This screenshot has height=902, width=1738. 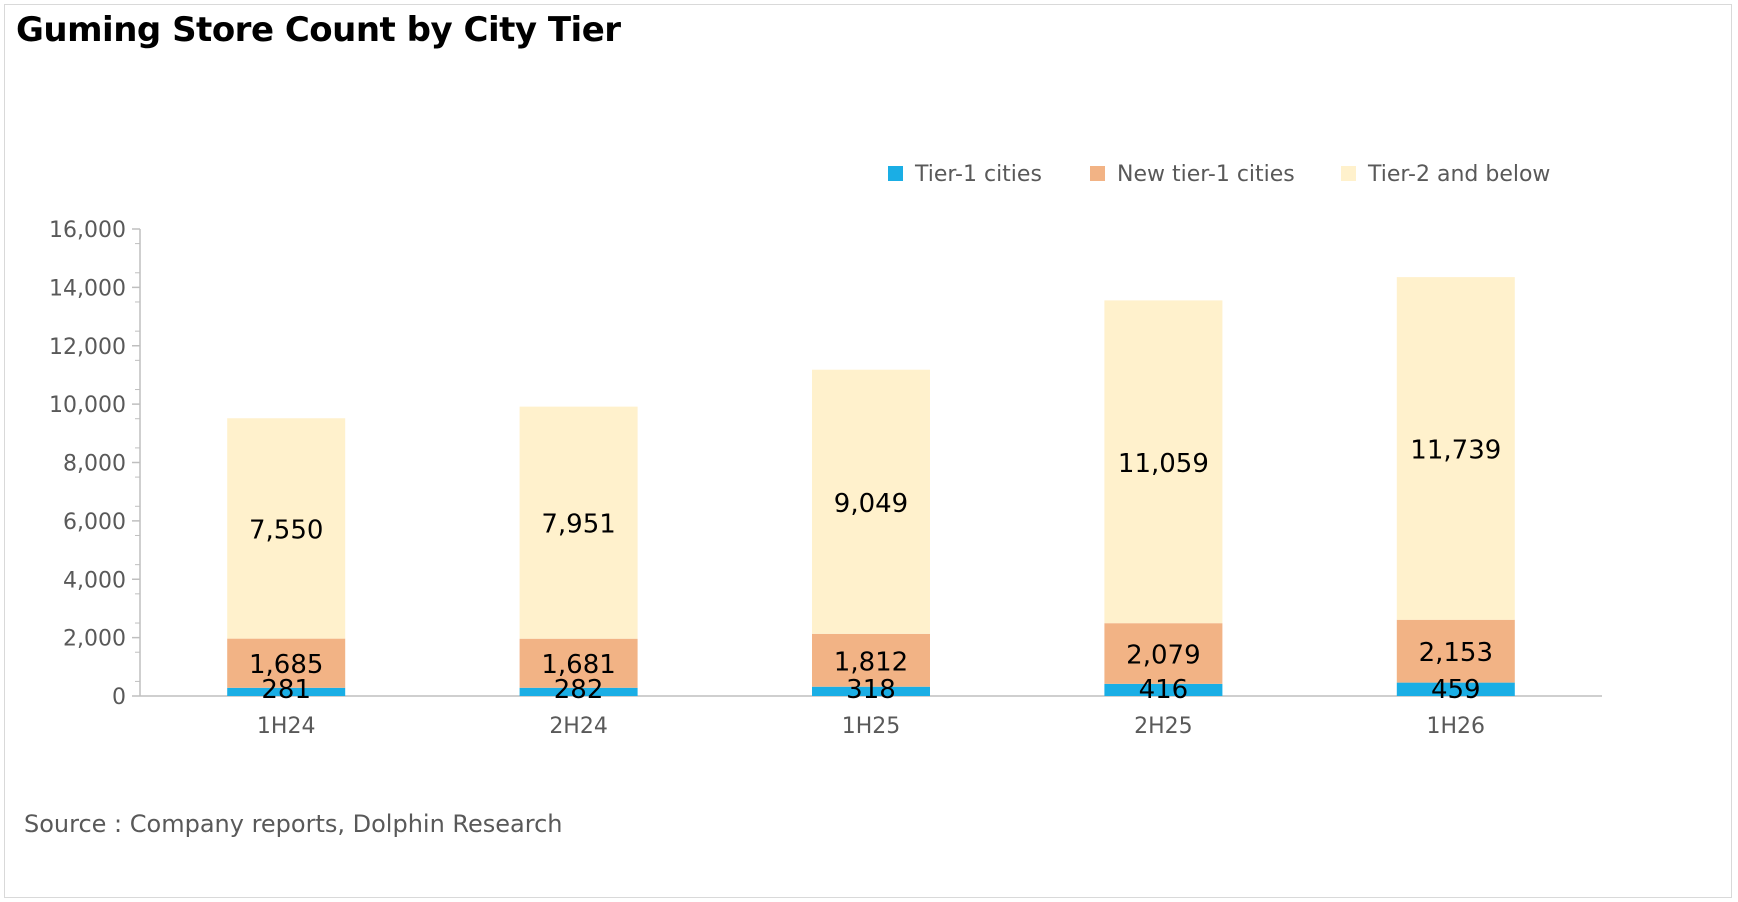 I want to click on data-label: 7,550, so click(x=286, y=530).